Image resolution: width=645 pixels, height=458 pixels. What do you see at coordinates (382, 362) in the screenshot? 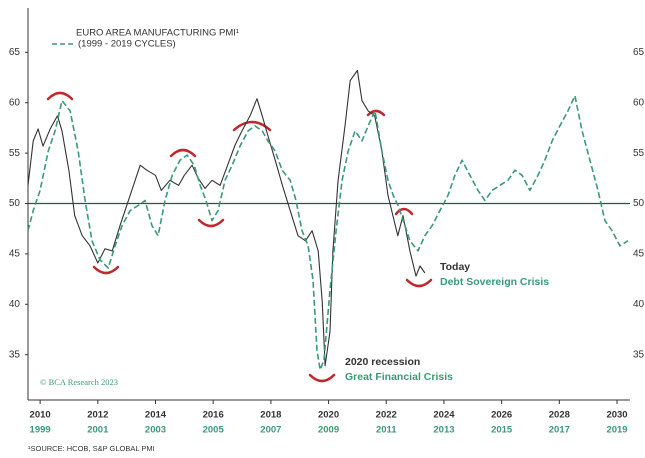
I see `annotation: 2020 recession` at bounding box center [382, 362].